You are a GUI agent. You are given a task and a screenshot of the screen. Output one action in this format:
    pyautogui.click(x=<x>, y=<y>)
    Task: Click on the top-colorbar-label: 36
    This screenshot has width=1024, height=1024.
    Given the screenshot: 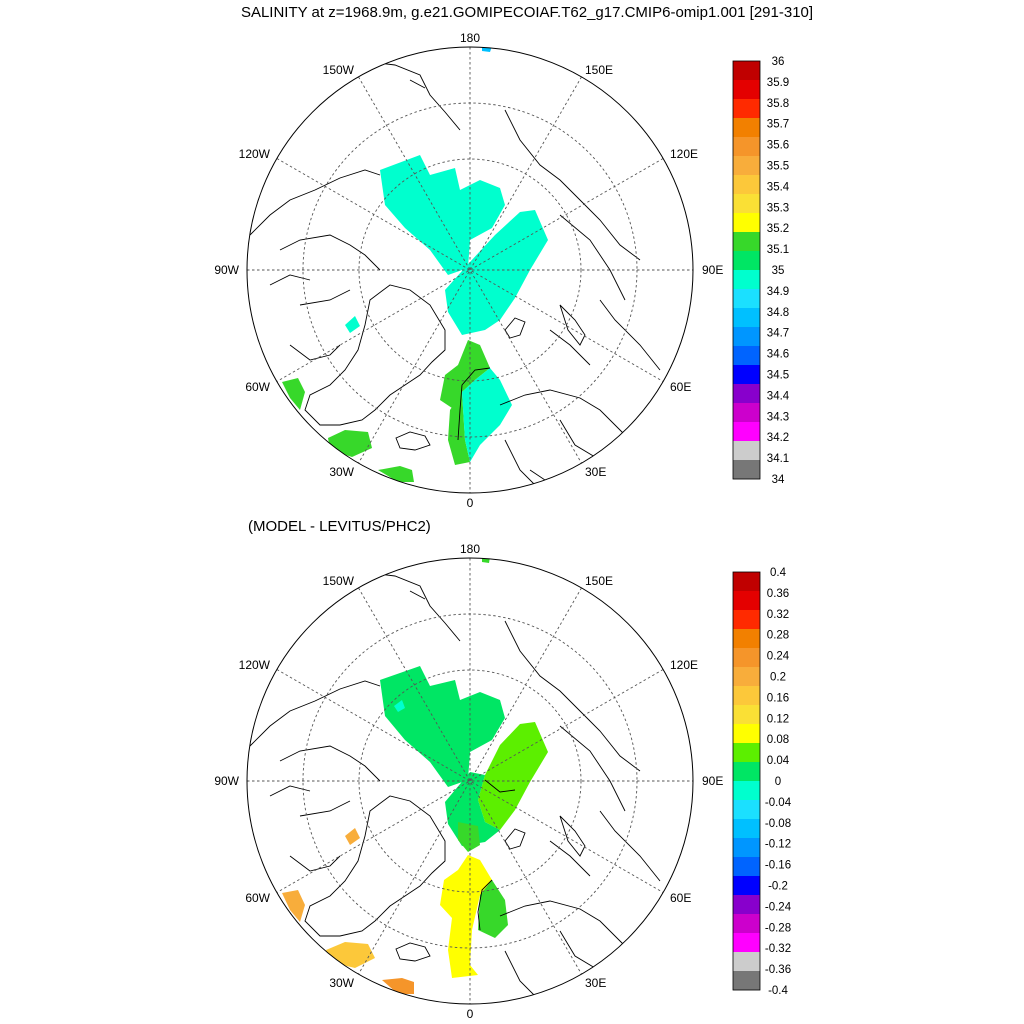 What is the action you would take?
    pyautogui.click(x=778, y=62)
    